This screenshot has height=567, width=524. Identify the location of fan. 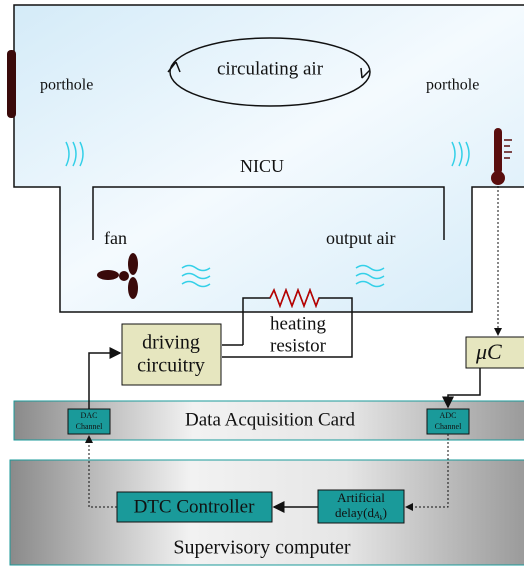
(117, 276).